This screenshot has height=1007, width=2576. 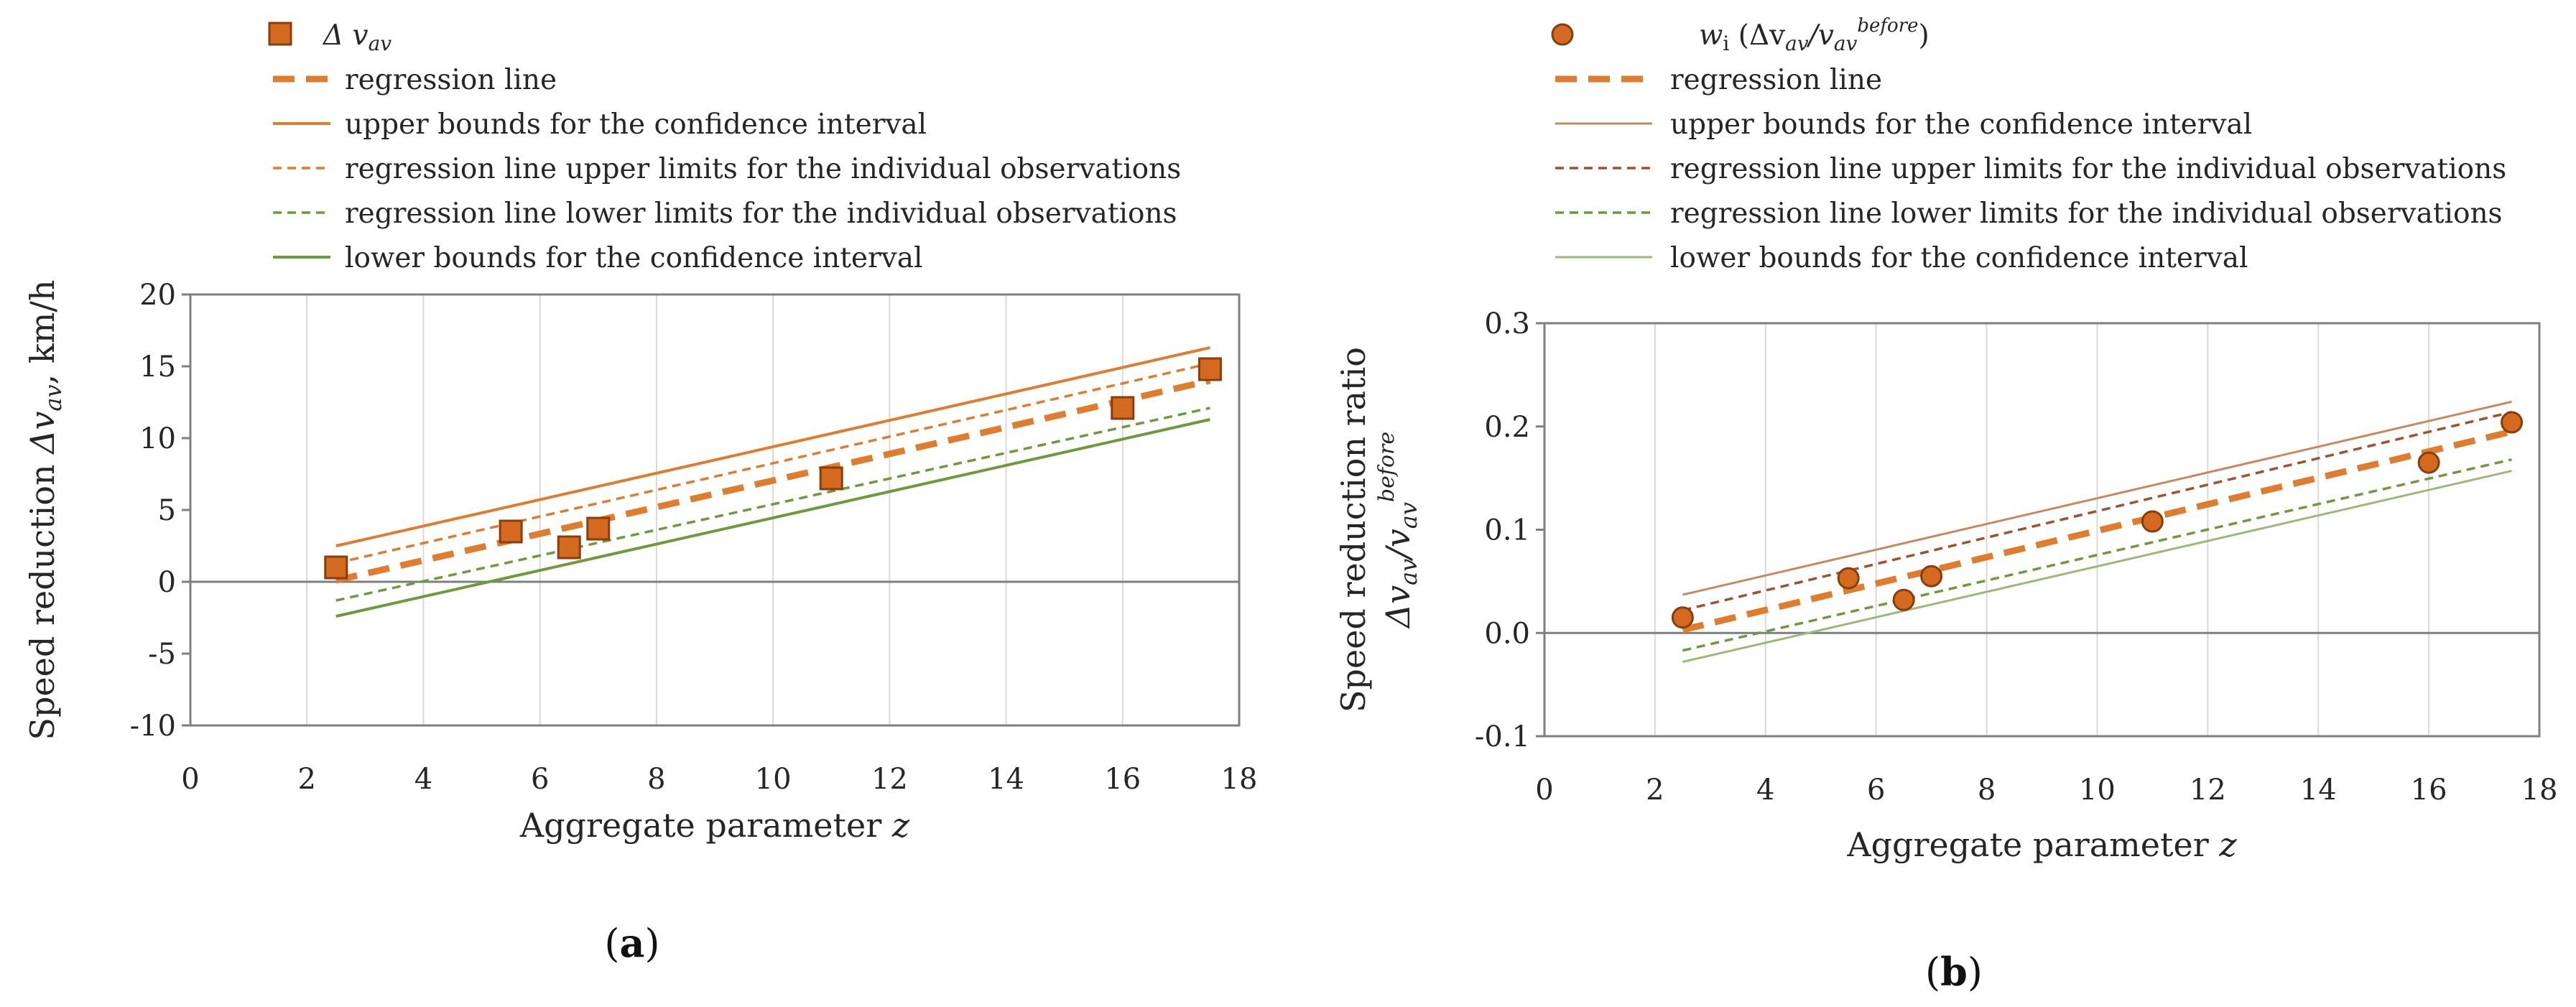 What do you see at coordinates (157, 438) in the screenshot?
I see `y-tick-label: 10` at bounding box center [157, 438].